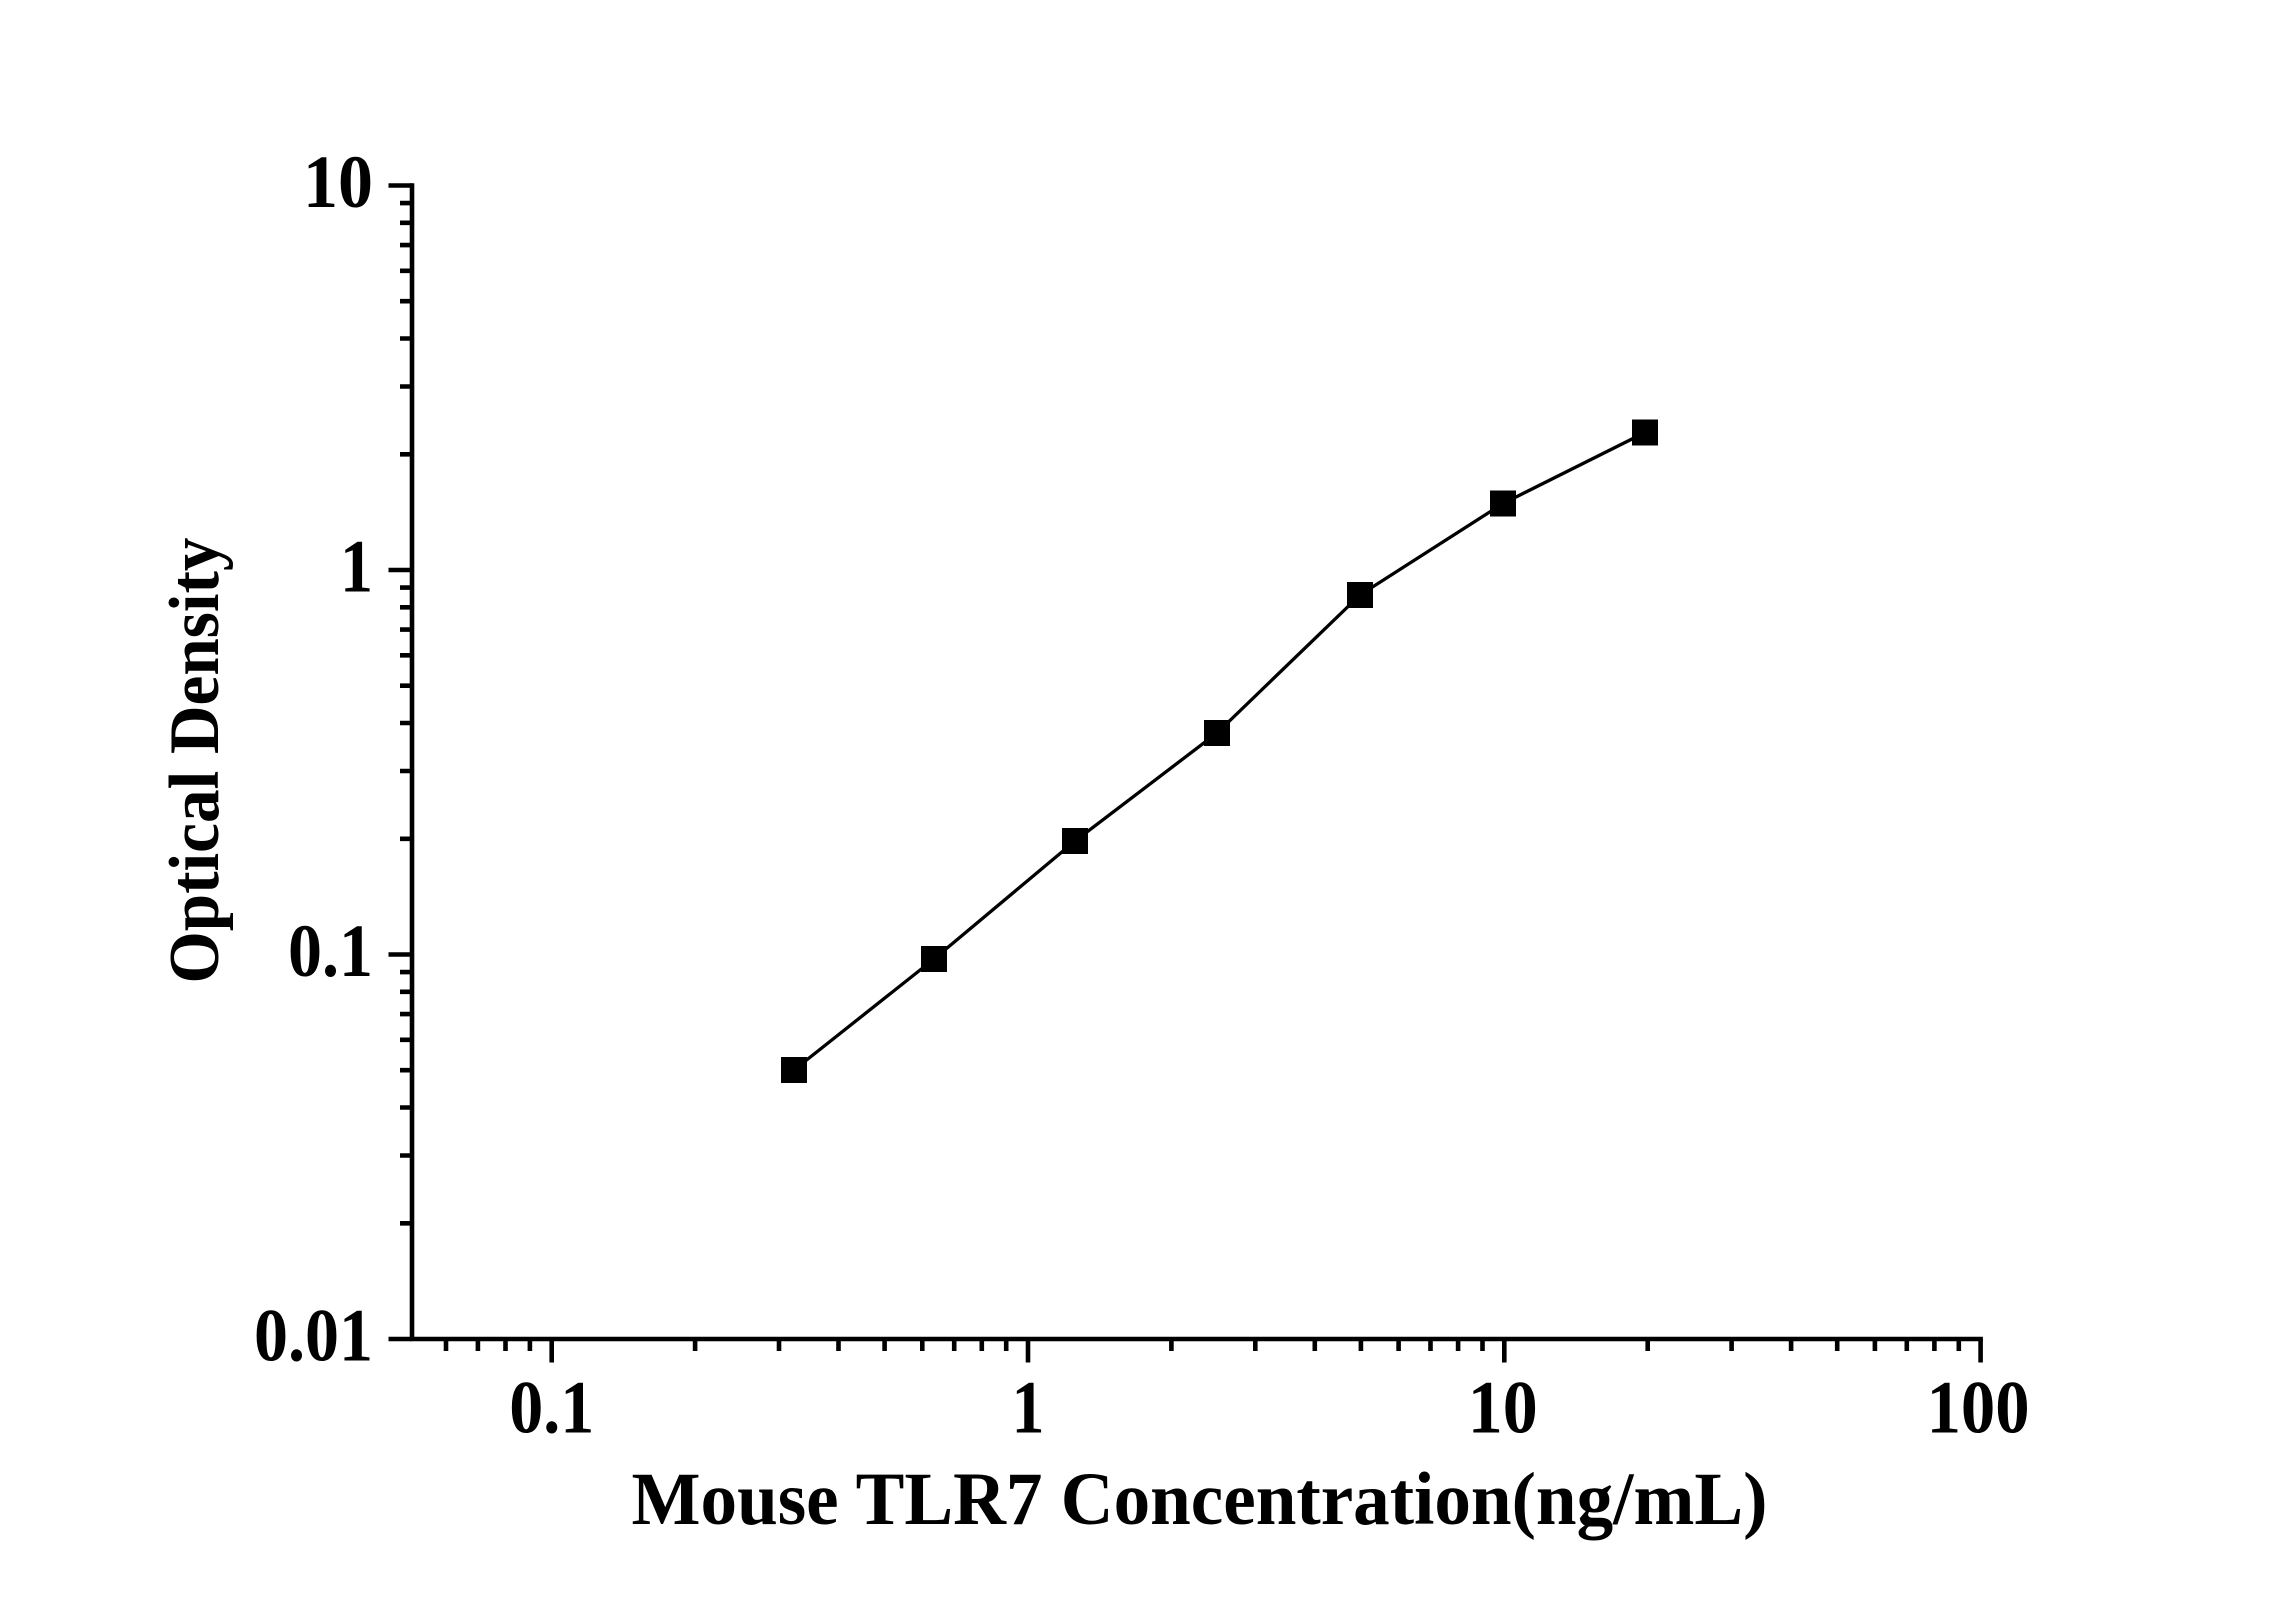 The image size is (2296, 1604). I want to click on svg-text: 0.01, so click(313, 1336).